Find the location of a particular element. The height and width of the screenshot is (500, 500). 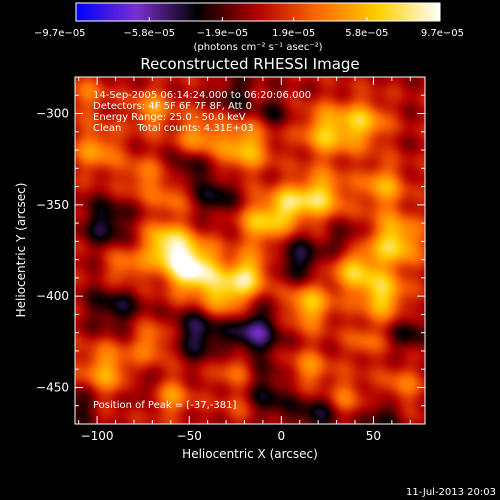

annotation-energy-range: Energy Range: 25.0 - 50.0 keV is located at coordinates (169, 117).